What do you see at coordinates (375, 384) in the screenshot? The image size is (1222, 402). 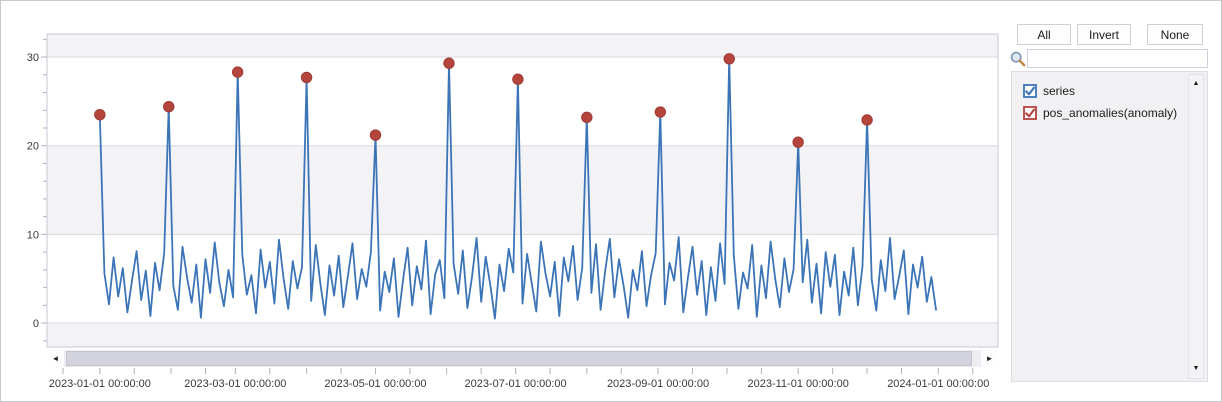 I see `x-tick-label: 2023-05-01 00:00:00` at bounding box center [375, 384].